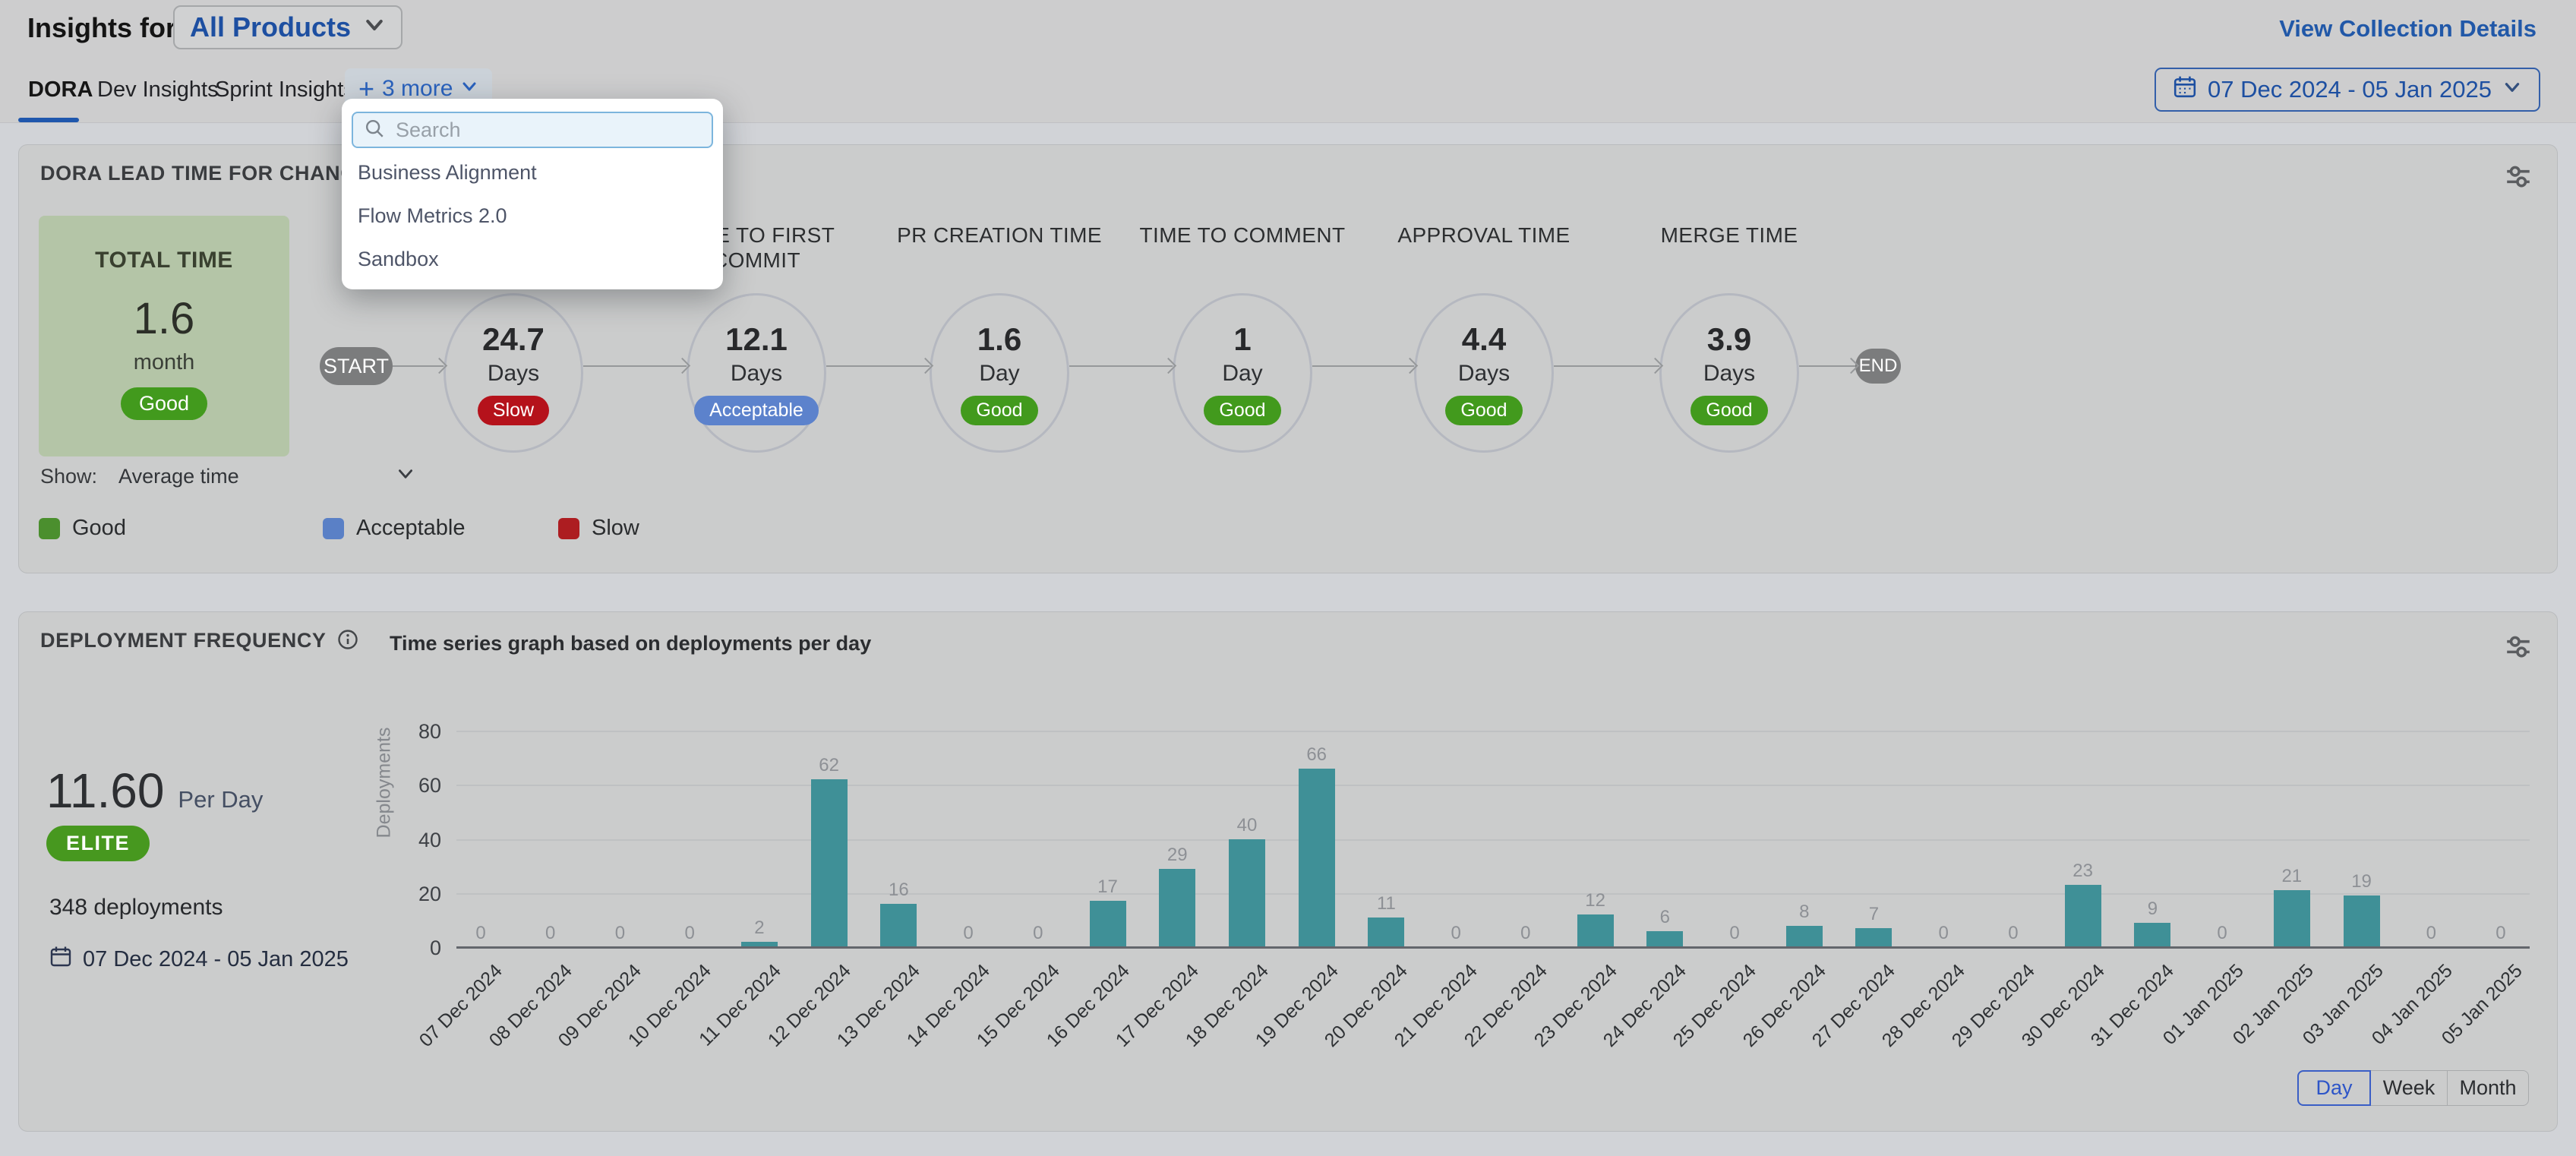  What do you see at coordinates (2152, 908) in the screenshot?
I see `bar-value-label: 9` at bounding box center [2152, 908].